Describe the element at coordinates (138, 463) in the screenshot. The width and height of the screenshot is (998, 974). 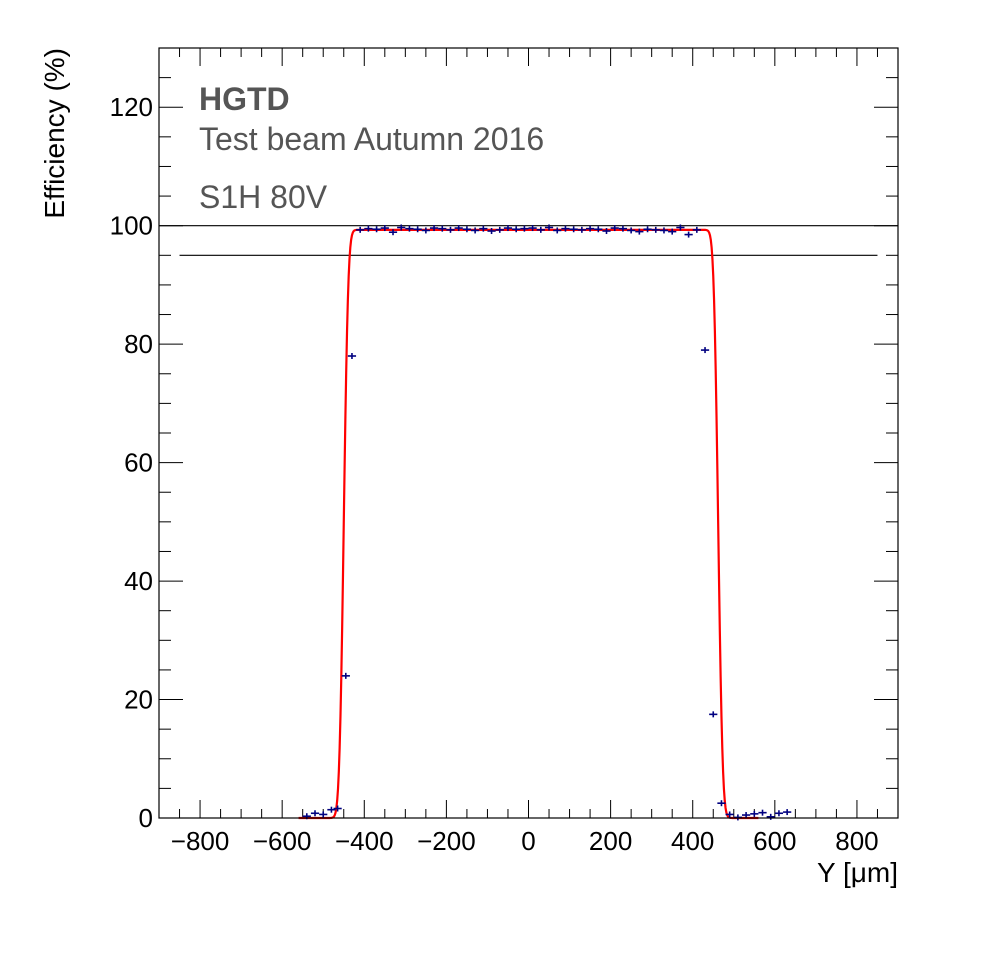
I see `y-tick-label: 60` at that location.